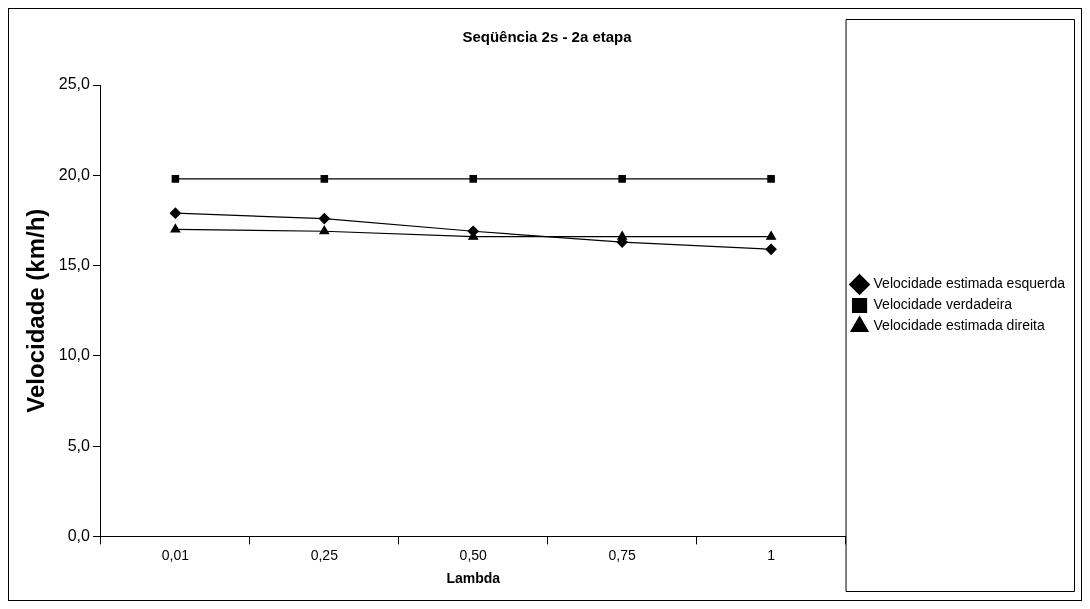  What do you see at coordinates (79, 535) in the screenshot?
I see `y-tick-label: 0,0` at bounding box center [79, 535].